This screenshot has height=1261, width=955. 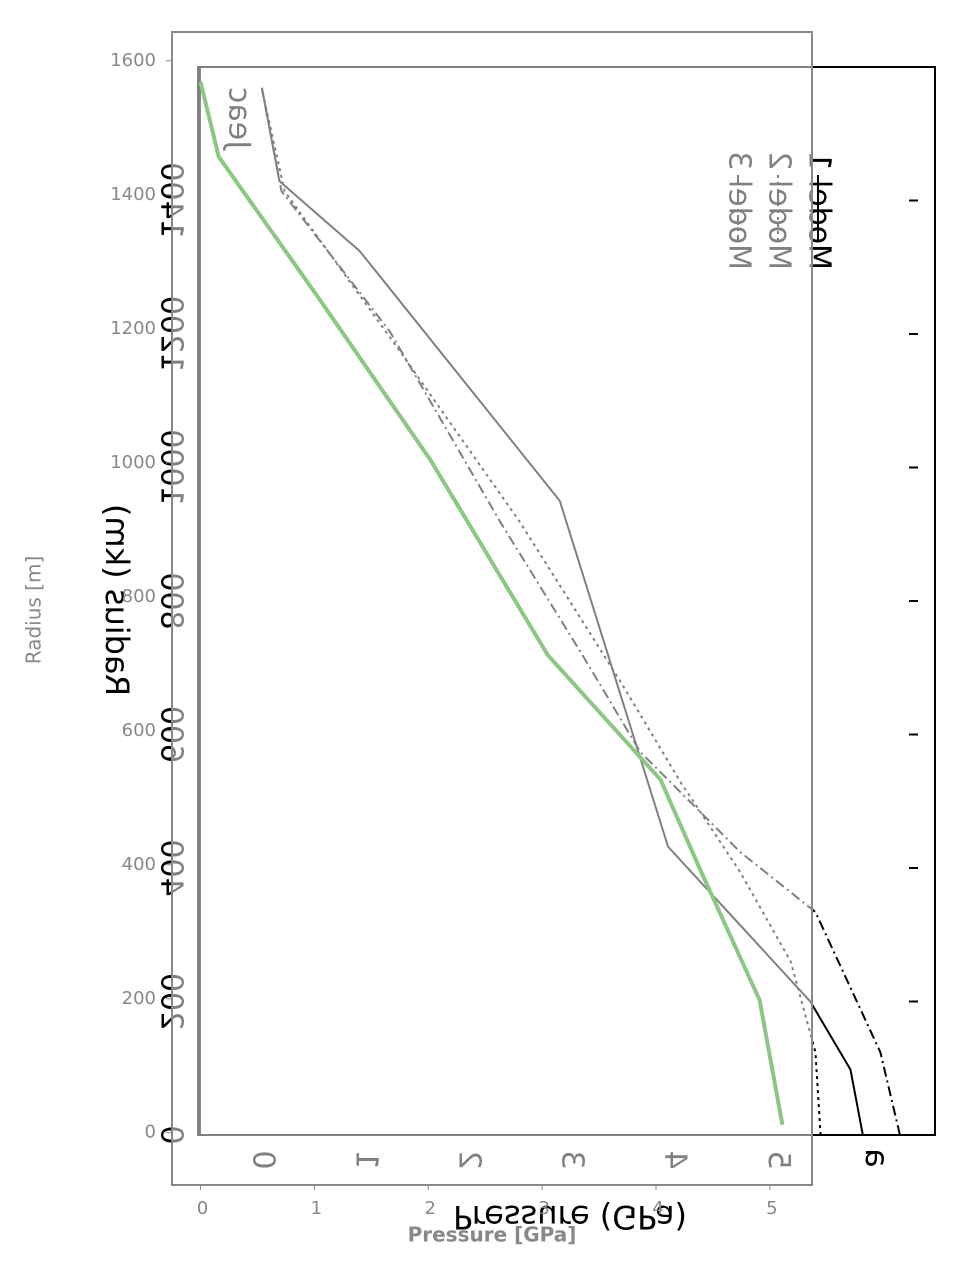 I want to click on panel-label: a, so click(x=877, y=1158).